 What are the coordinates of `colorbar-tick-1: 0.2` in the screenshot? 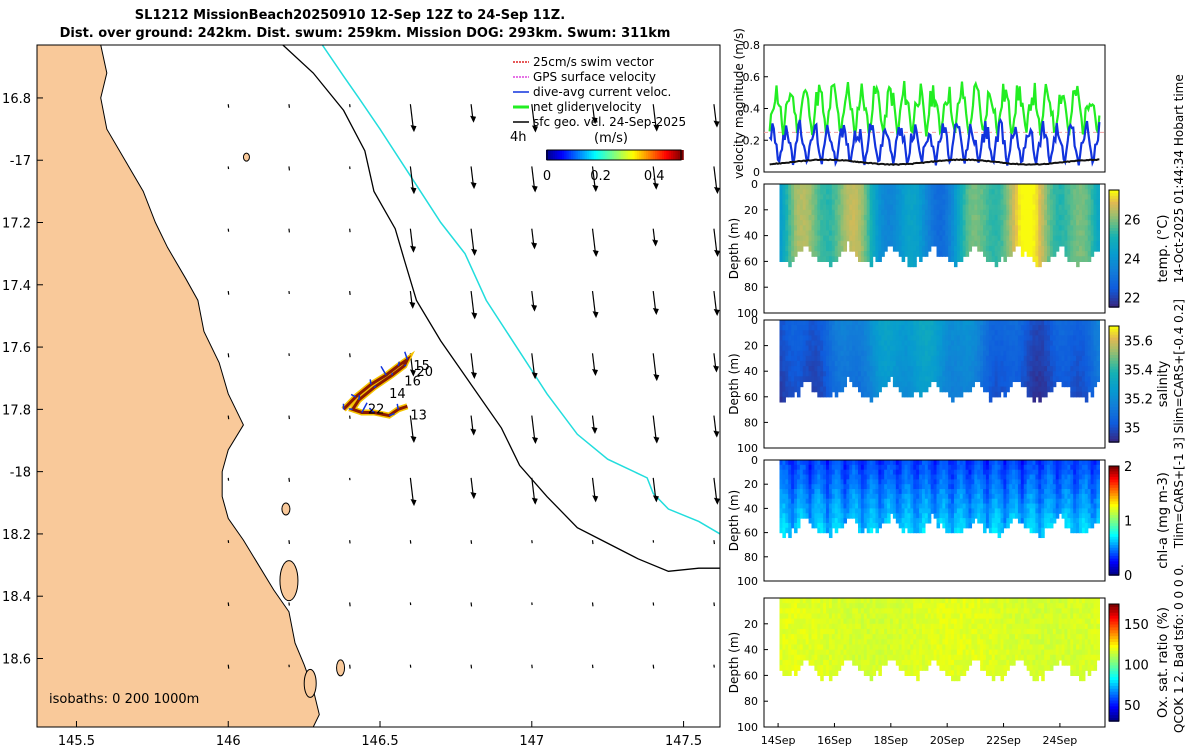 It's located at (600, 176).